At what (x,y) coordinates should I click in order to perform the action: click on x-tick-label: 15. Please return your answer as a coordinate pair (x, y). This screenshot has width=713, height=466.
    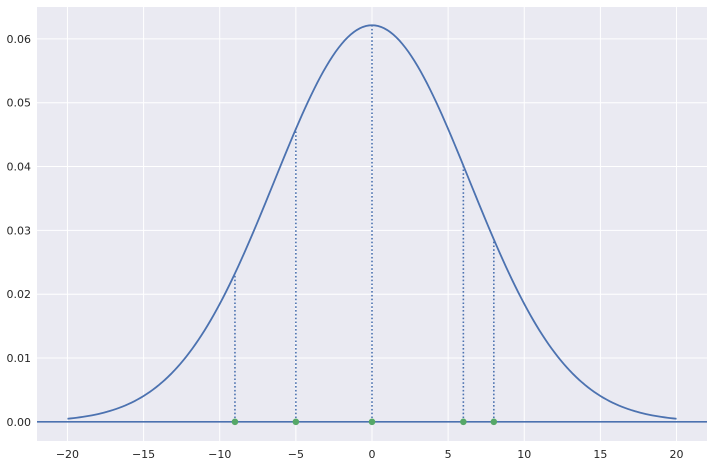
    Looking at the image, I should click on (600, 454).